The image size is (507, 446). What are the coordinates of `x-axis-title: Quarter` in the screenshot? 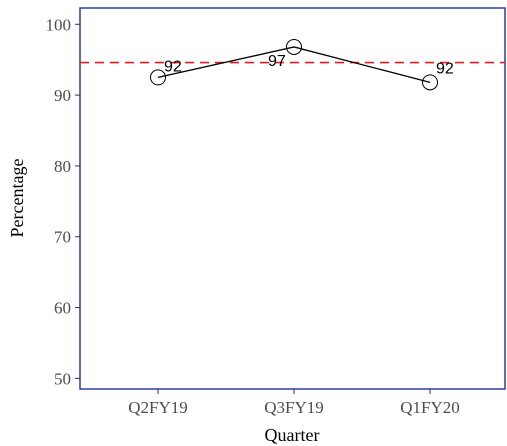 It's located at (292, 435).